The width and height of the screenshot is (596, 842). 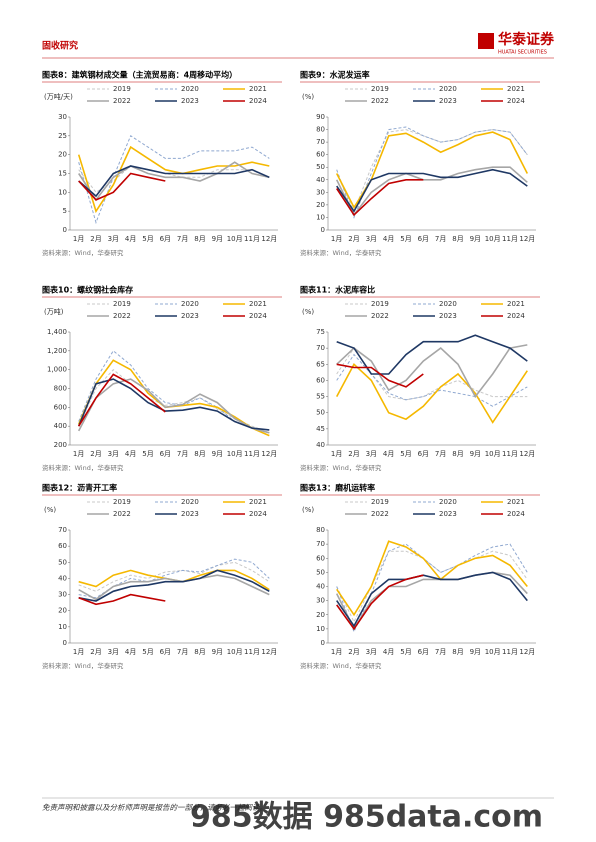 What do you see at coordinates (320, 445) in the screenshot?
I see `y-tick-label: 40` at bounding box center [320, 445].